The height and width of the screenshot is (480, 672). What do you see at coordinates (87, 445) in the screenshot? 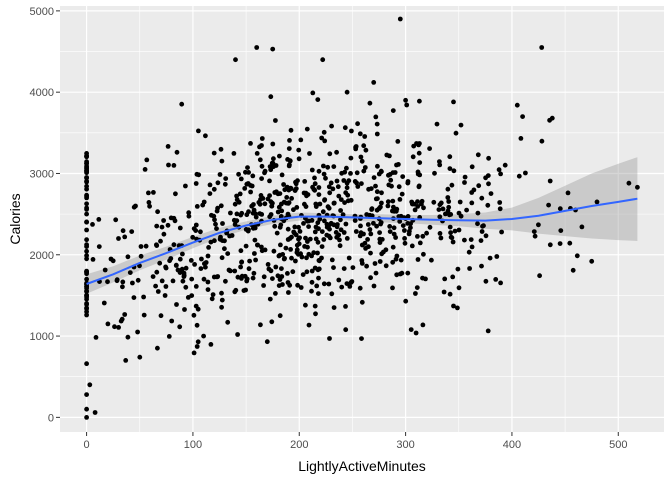
I see `x-tick-label: 0` at bounding box center [87, 445].